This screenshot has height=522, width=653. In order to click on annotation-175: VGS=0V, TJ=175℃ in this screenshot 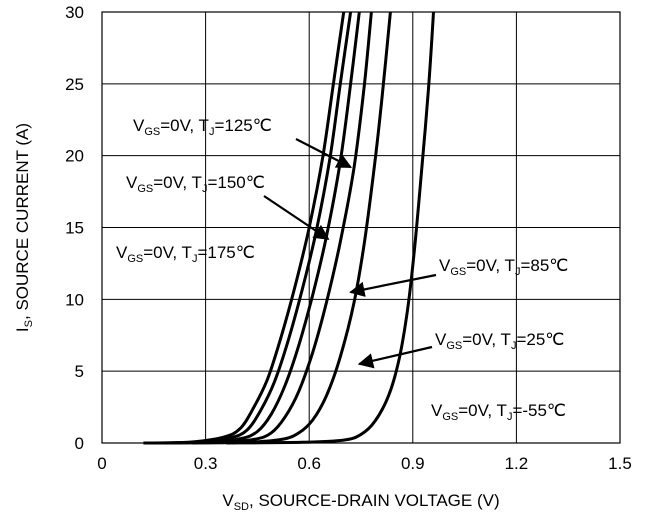, I will do `click(185, 254)`.